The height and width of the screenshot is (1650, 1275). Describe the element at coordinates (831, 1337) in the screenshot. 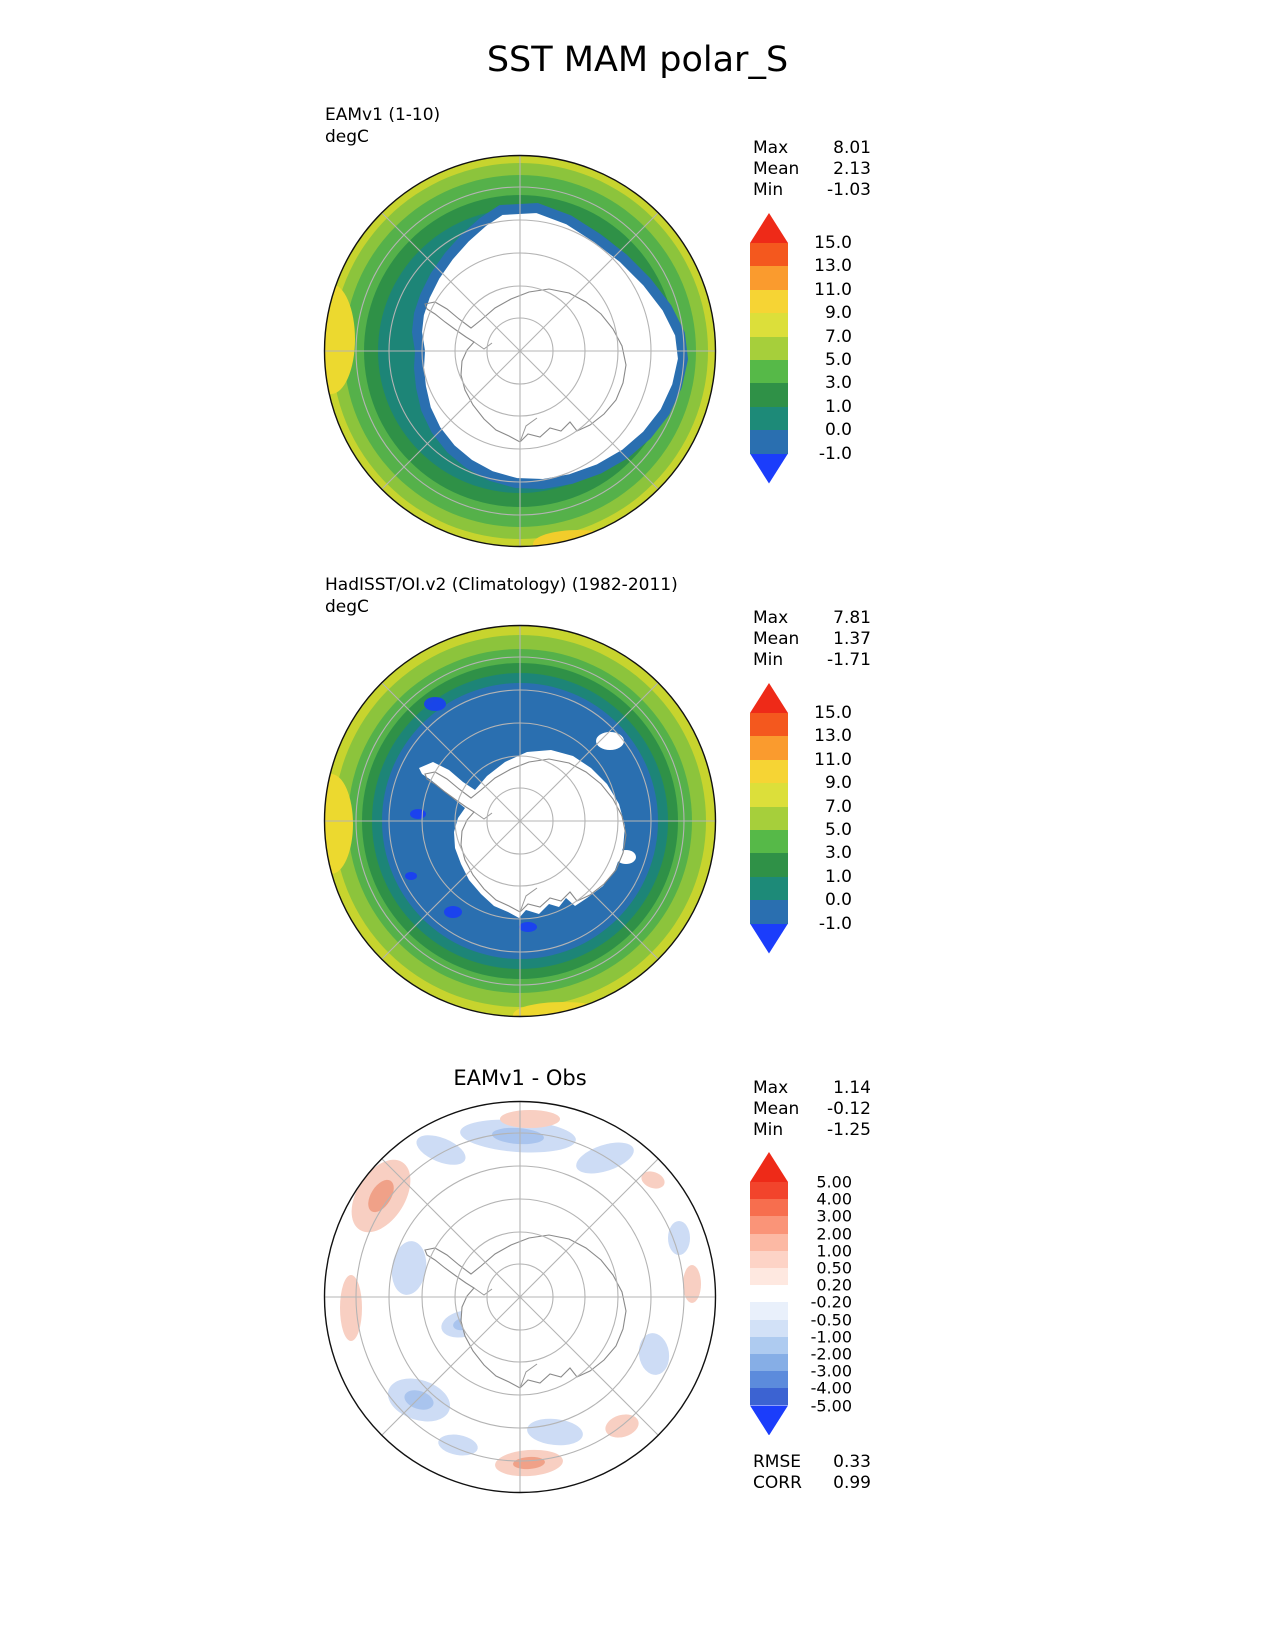

I see `colorbar-tick-label: -1.00` at that location.